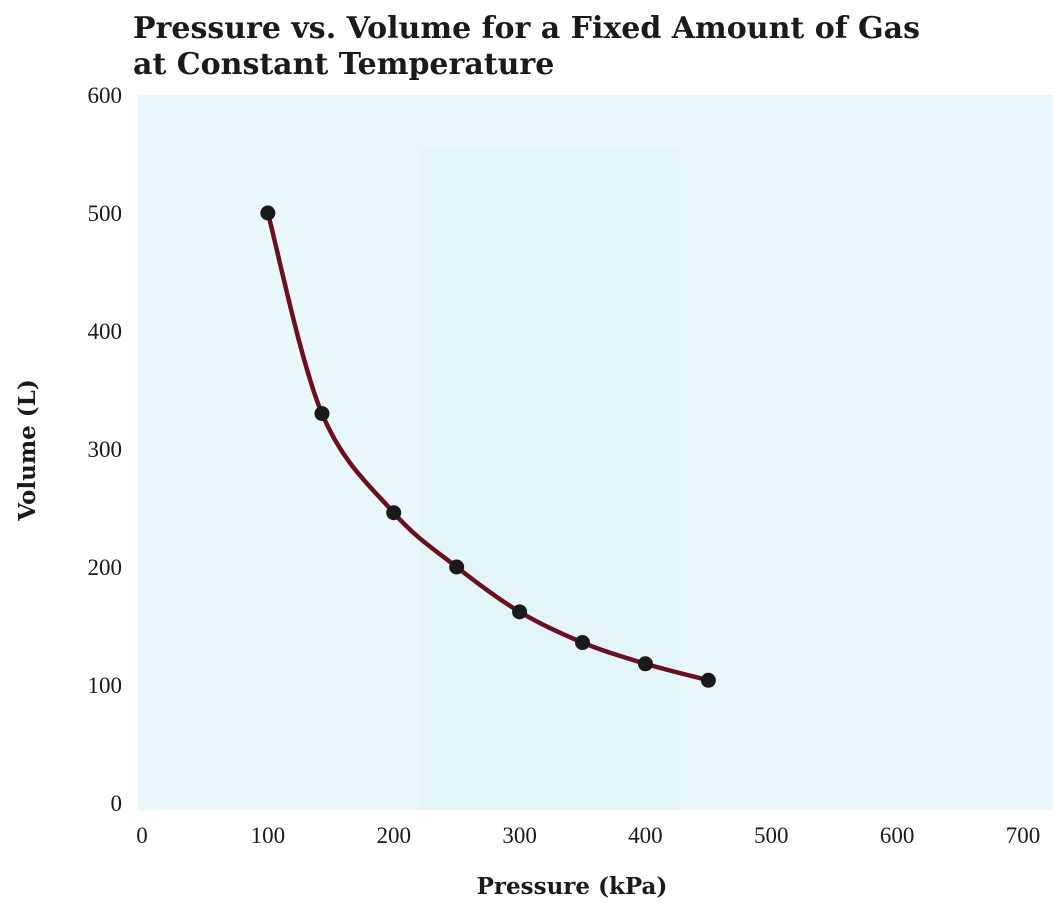 The height and width of the screenshot is (903, 1053). What do you see at coordinates (105, 685) in the screenshot?
I see `y-tick-label: 100` at bounding box center [105, 685].